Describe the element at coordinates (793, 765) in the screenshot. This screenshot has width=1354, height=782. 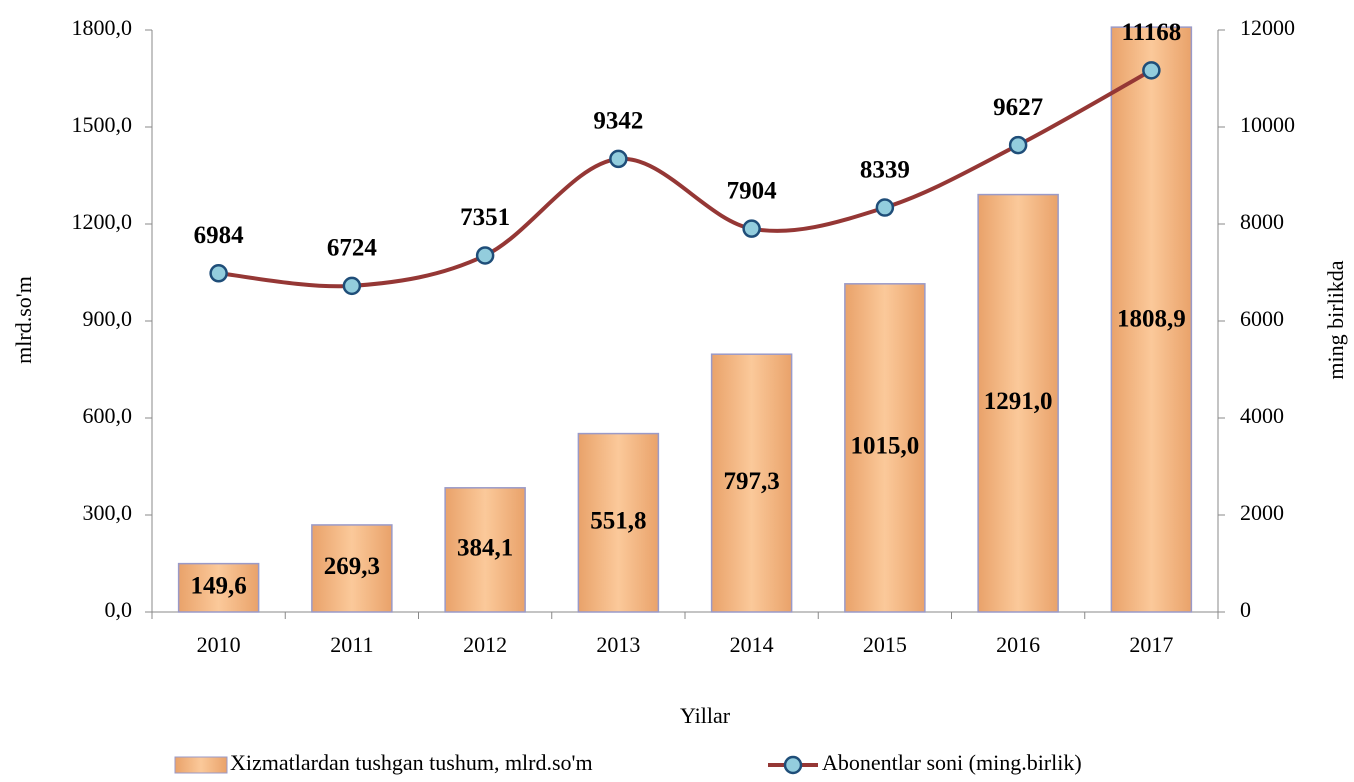
I see `legend-marker` at that location.